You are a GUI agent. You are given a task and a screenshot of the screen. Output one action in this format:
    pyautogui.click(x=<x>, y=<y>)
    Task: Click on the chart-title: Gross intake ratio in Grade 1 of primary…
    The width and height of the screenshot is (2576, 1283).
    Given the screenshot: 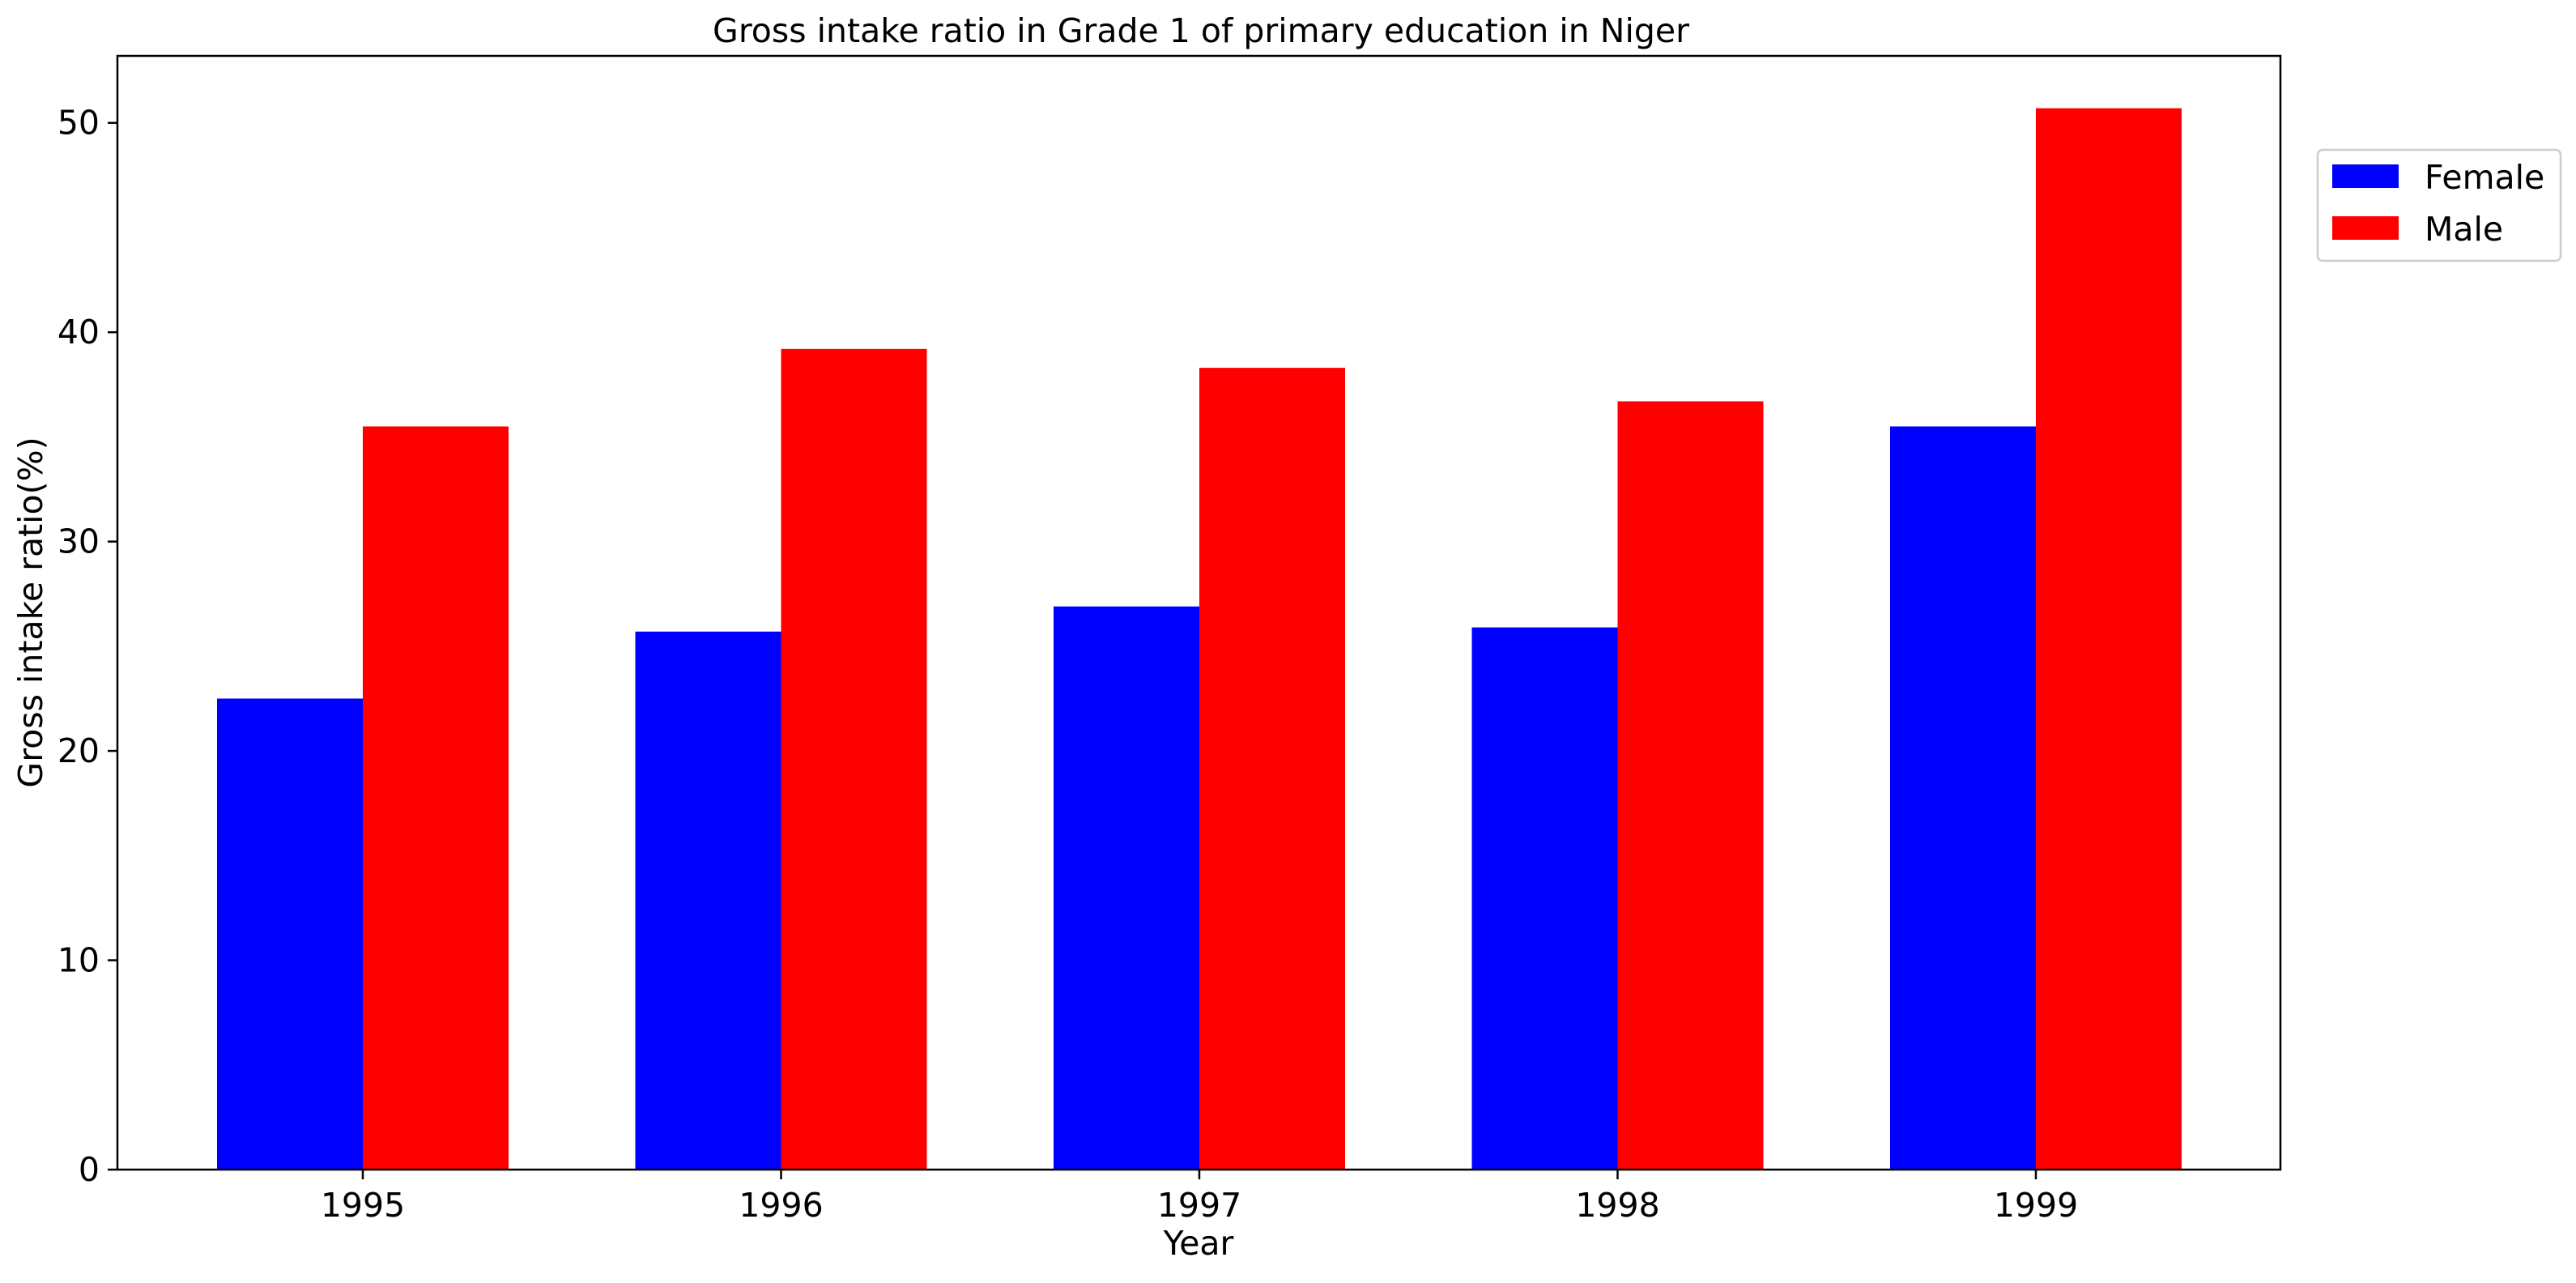 What is the action you would take?
    pyautogui.click(x=1201, y=30)
    